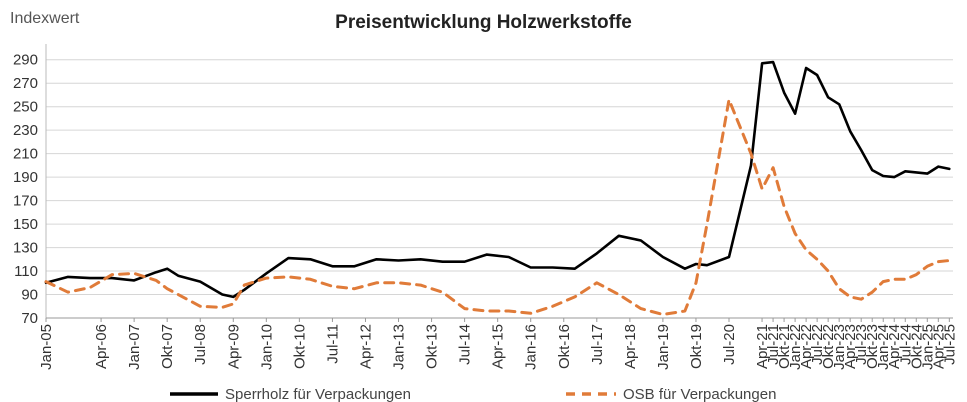 This screenshot has height=402, width=967. Describe the element at coordinates (784, 346) in the screenshot. I see `x-tick-label: Okt-21` at that location.